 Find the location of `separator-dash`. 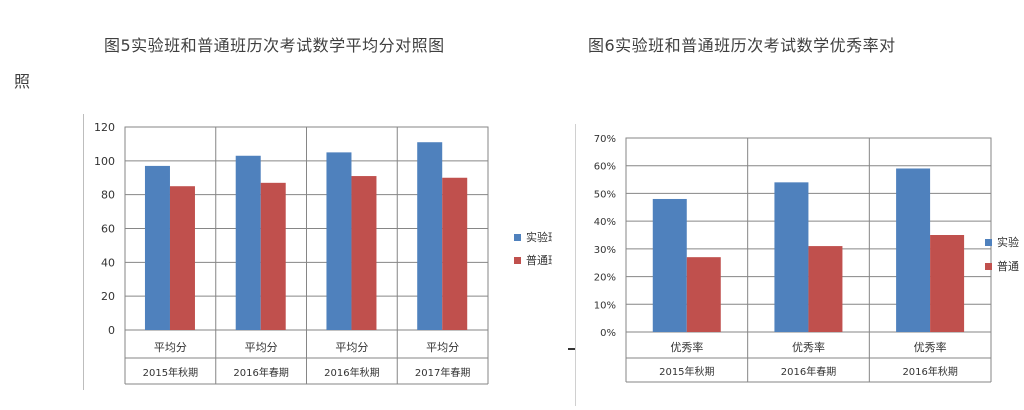

separator-dash is located at coordinates (573, 349).